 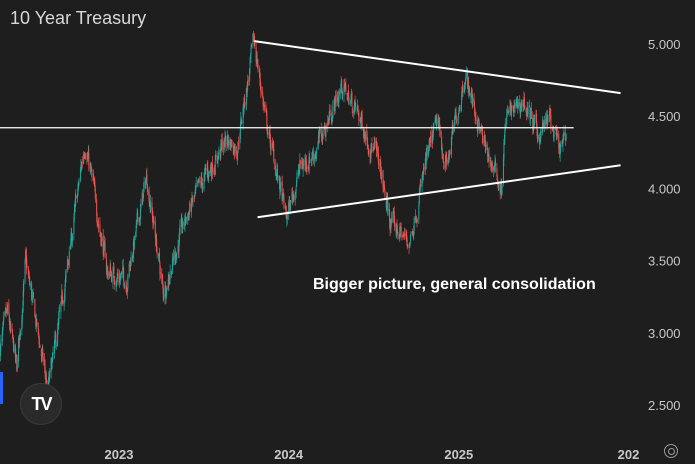 What do you see at coordinates (671, 451) in the screenshot?
I see `settings-gear-icon` at bounding box center [671, 451].